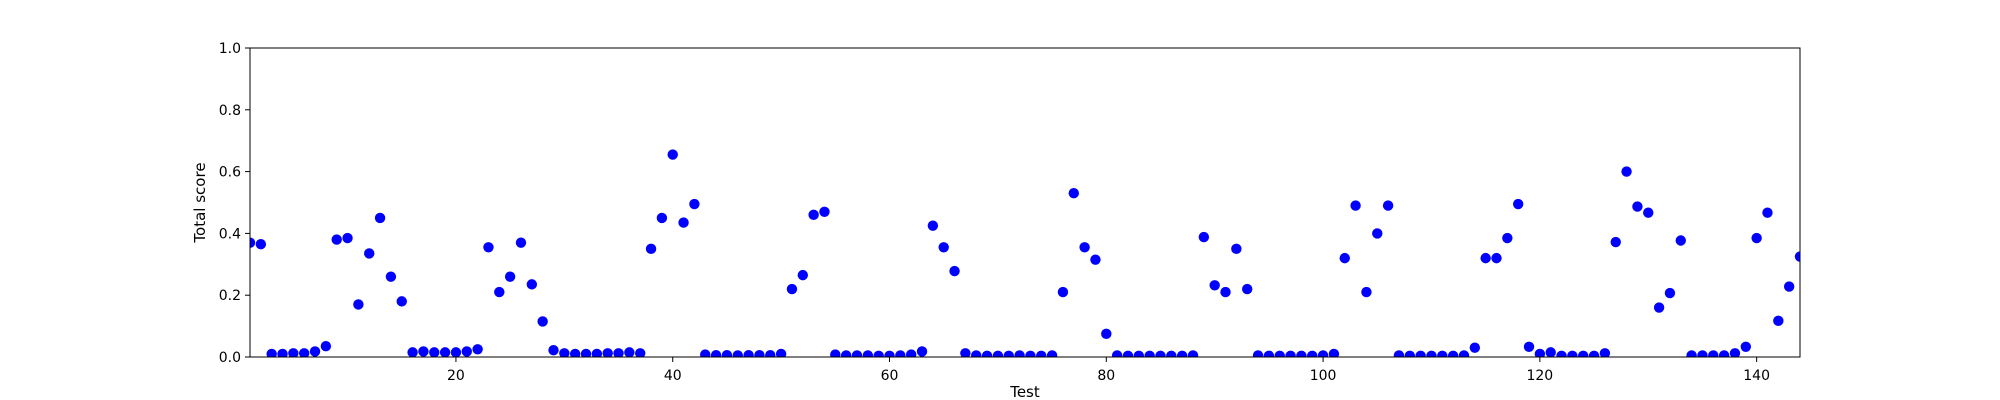 The width and height of the screenshot is (2000, 400). What do you see at coordinates (230, 111) in the screenshot?
I see `y-tick-label: 0.8` at bounding box center [230, 111].